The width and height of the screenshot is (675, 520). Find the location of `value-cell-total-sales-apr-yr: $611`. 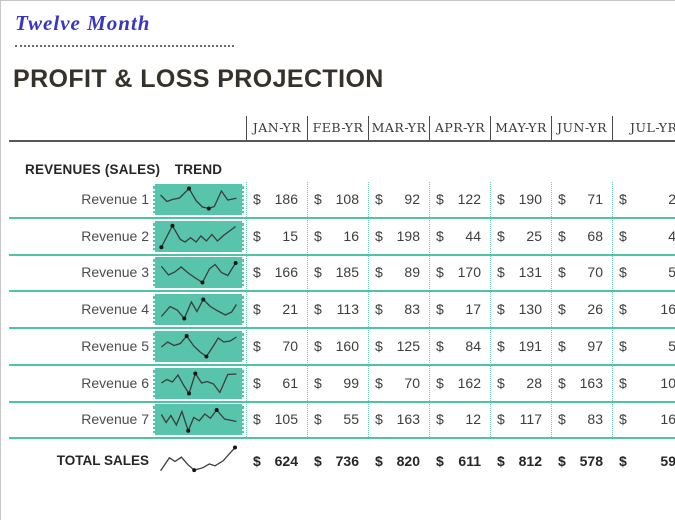

value-cell-total-sales-apr-yr: $611 is located at coordinates (459, 461).